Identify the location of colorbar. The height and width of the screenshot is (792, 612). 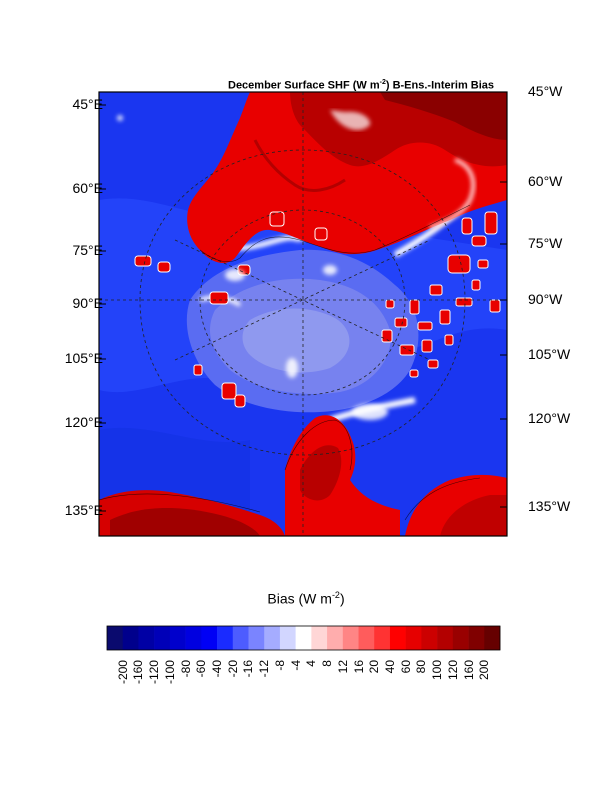
(303, 638).